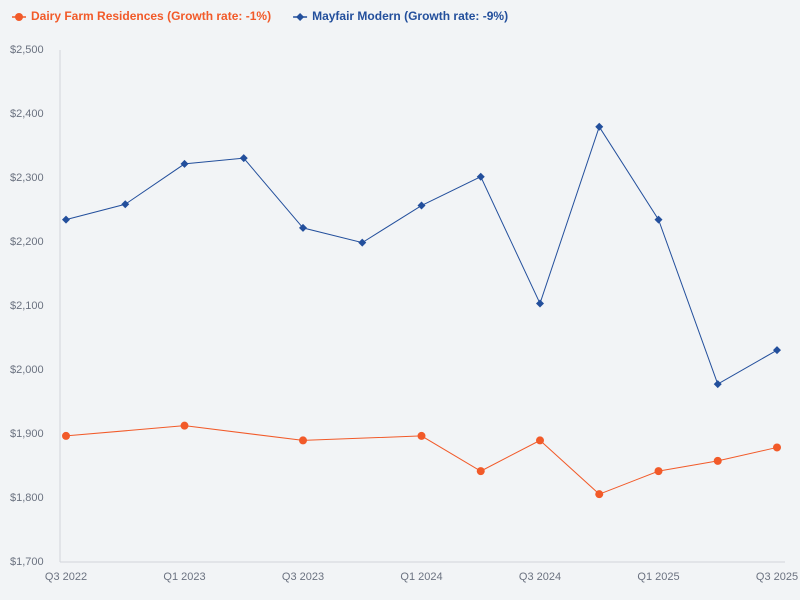 The image size is (800, 600). What do you see at coordinates (27, 242) in the screenshot?
I see `y-tick-label: $2,200` at bounding box center [27, 242].